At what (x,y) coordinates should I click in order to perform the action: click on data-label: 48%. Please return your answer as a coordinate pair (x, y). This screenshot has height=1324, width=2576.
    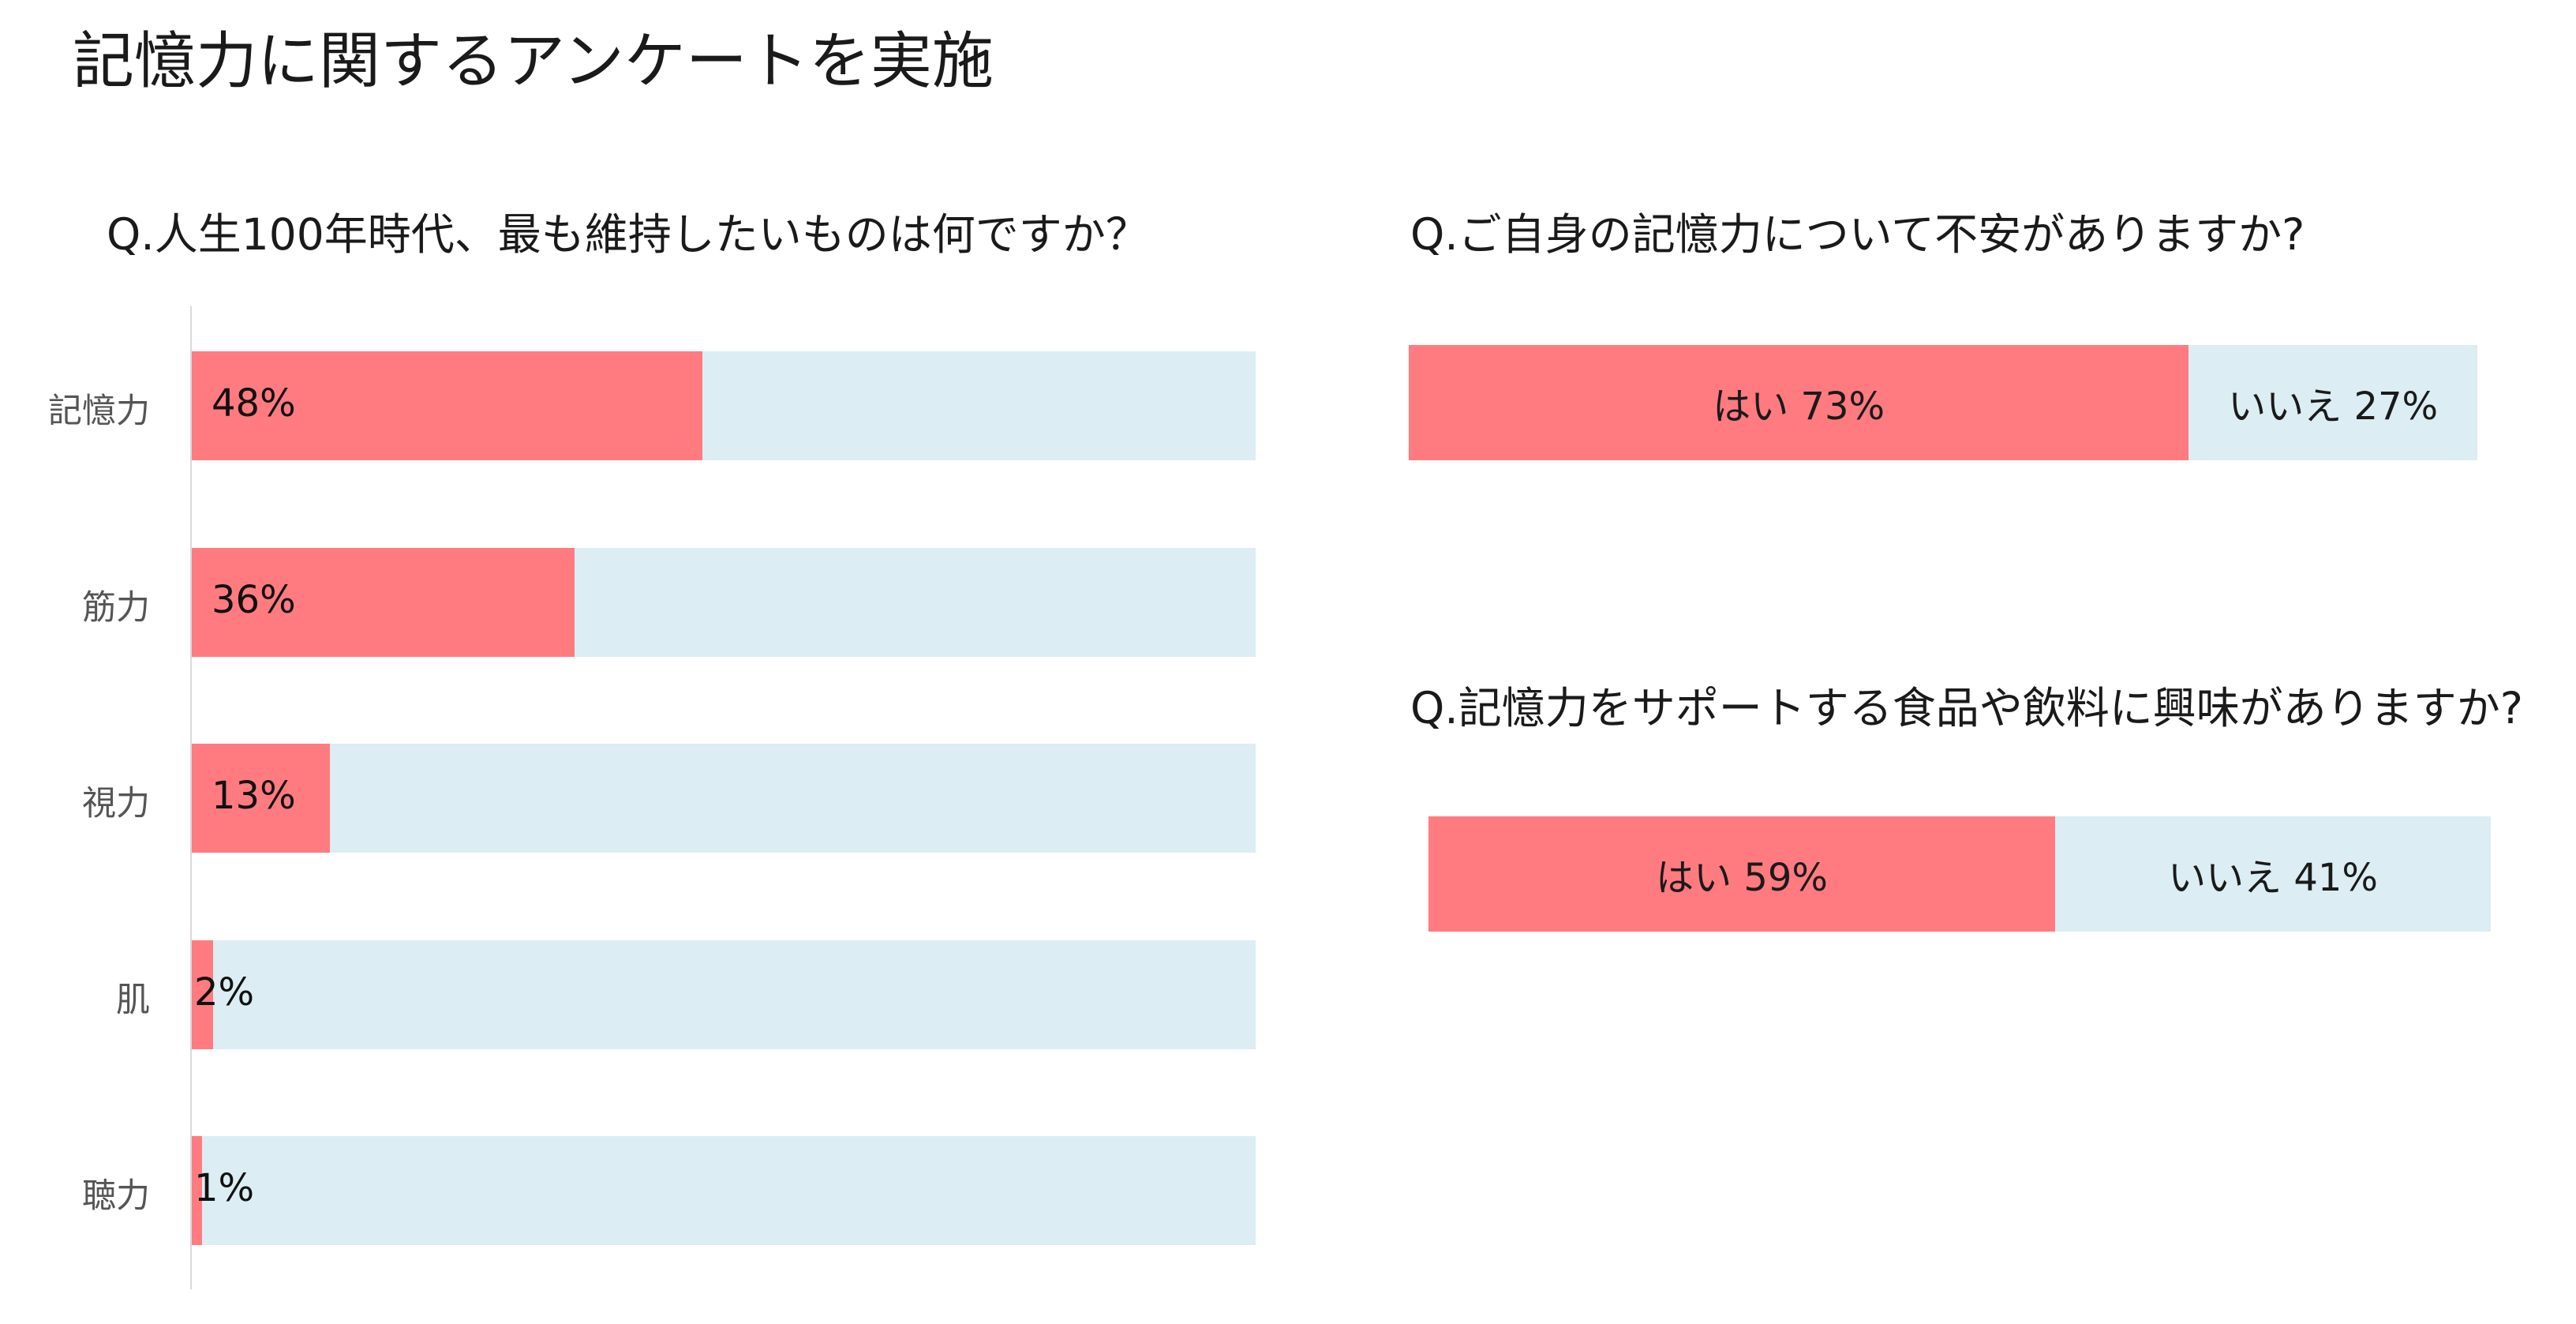
    Looking at the image, I should click on (254, 404).